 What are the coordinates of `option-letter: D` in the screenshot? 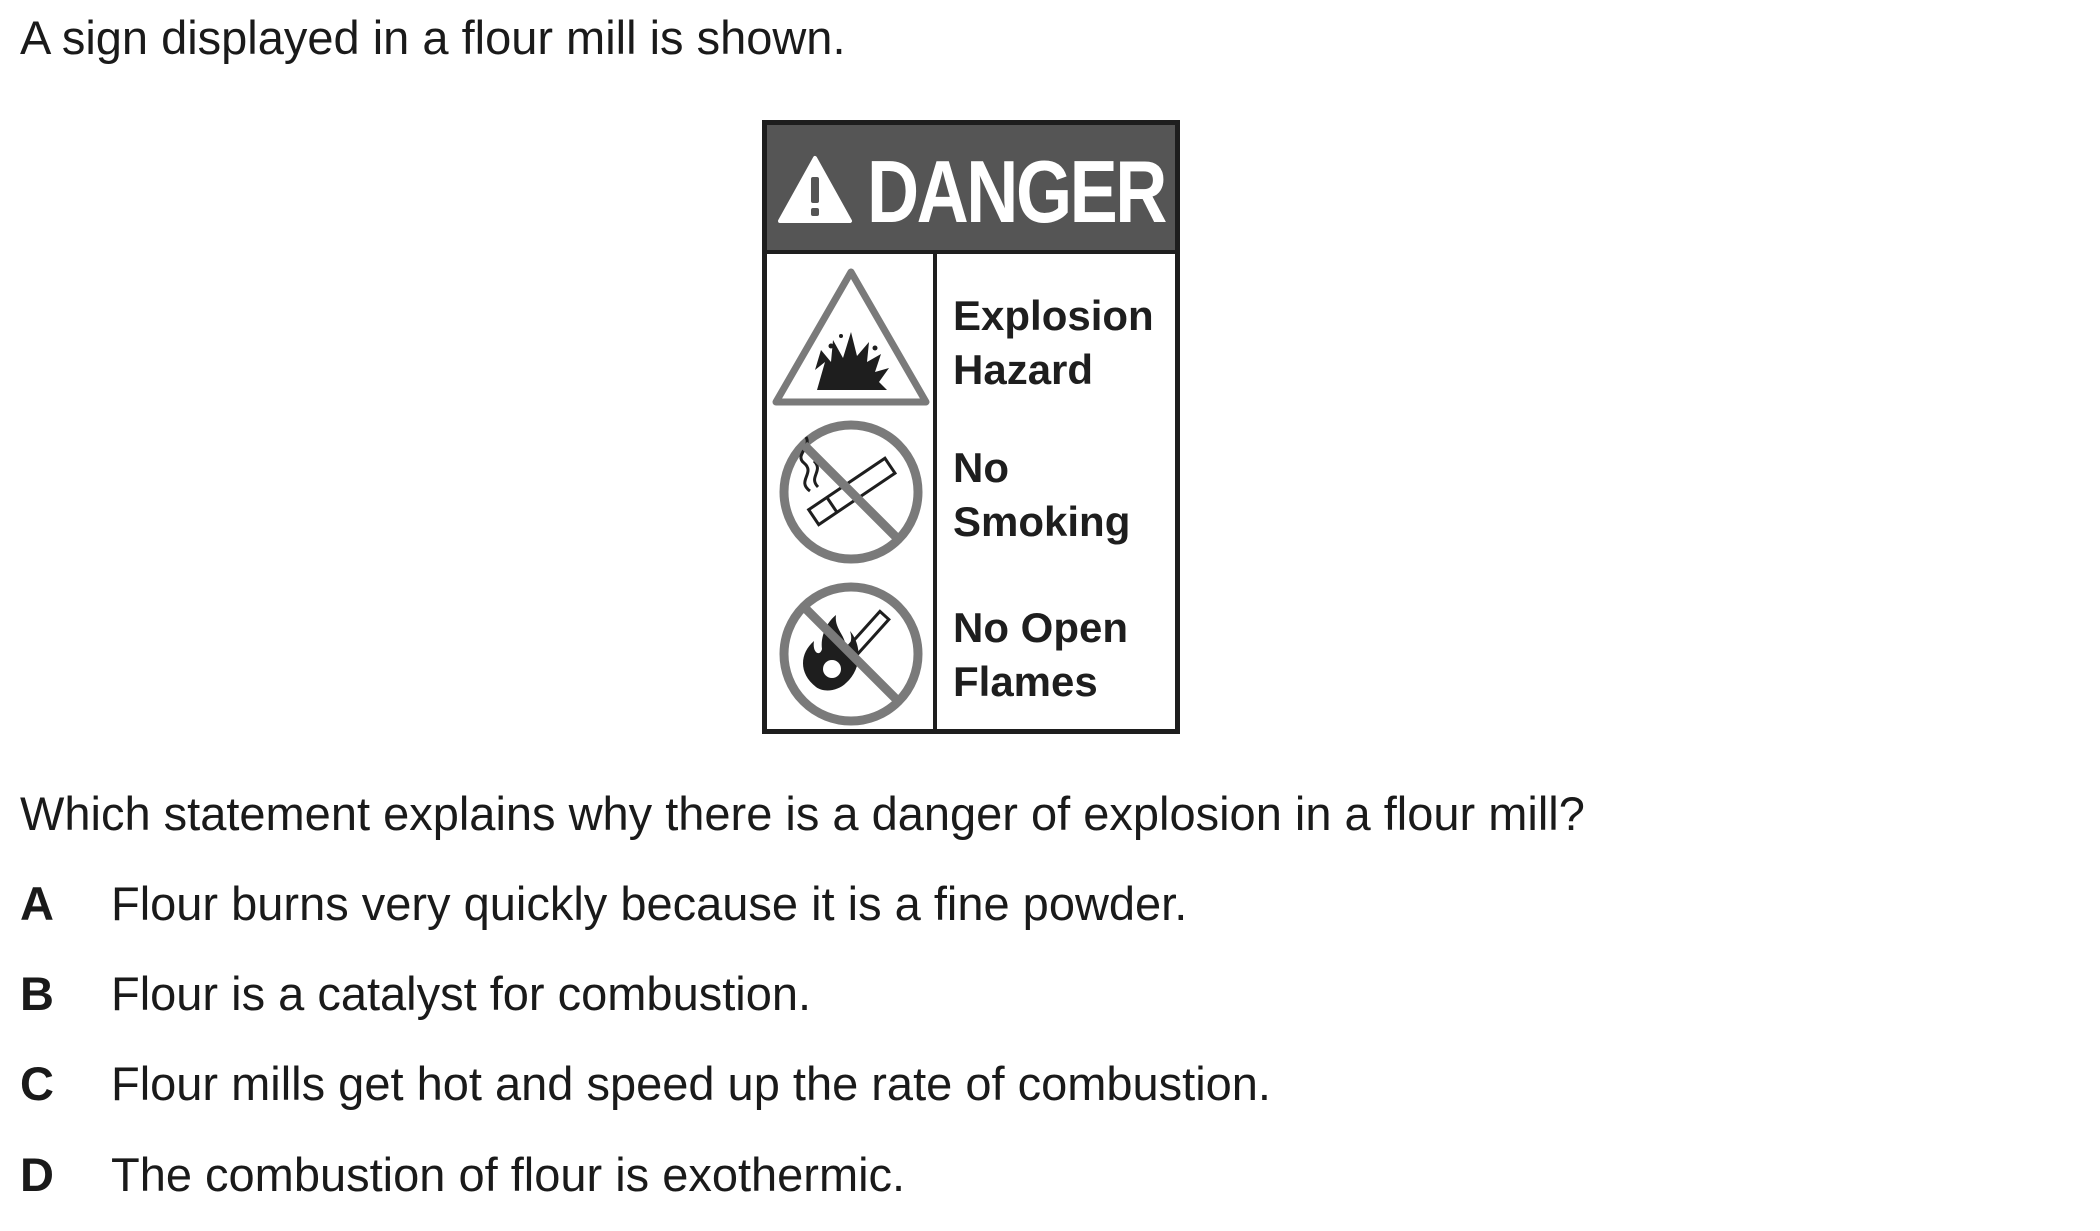 It's located at (37, 1174).